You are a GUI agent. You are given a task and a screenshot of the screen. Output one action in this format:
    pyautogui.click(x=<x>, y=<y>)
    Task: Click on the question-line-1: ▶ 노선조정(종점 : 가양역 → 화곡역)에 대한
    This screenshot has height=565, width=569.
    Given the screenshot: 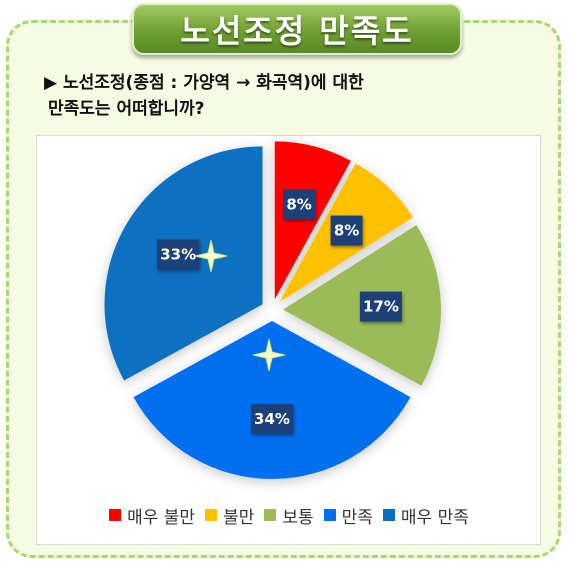 What is the action you would take?
    pyautogui.click(x=204, y=83)
    